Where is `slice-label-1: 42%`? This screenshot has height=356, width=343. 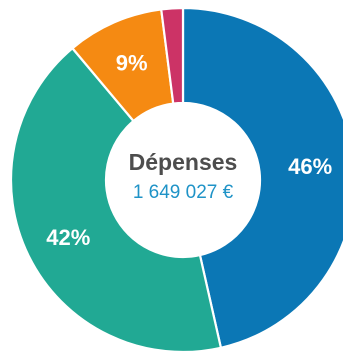 slice-label-1: 42% is located at coordinates (68, 237).